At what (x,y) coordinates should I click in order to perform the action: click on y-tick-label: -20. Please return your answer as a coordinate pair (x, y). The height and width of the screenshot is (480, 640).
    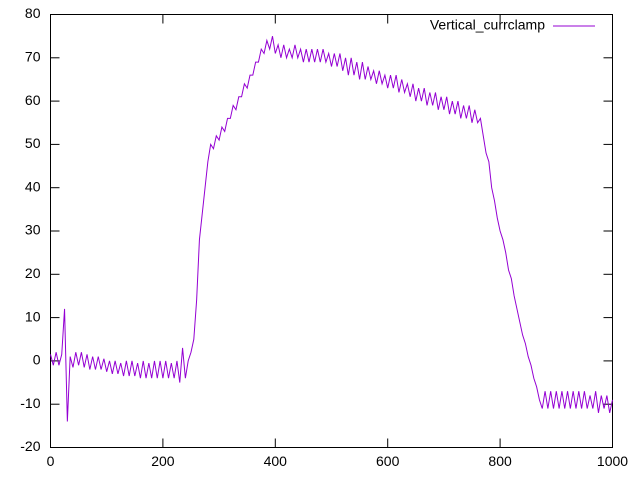
    Looking at the image, I should click on (30, 446).